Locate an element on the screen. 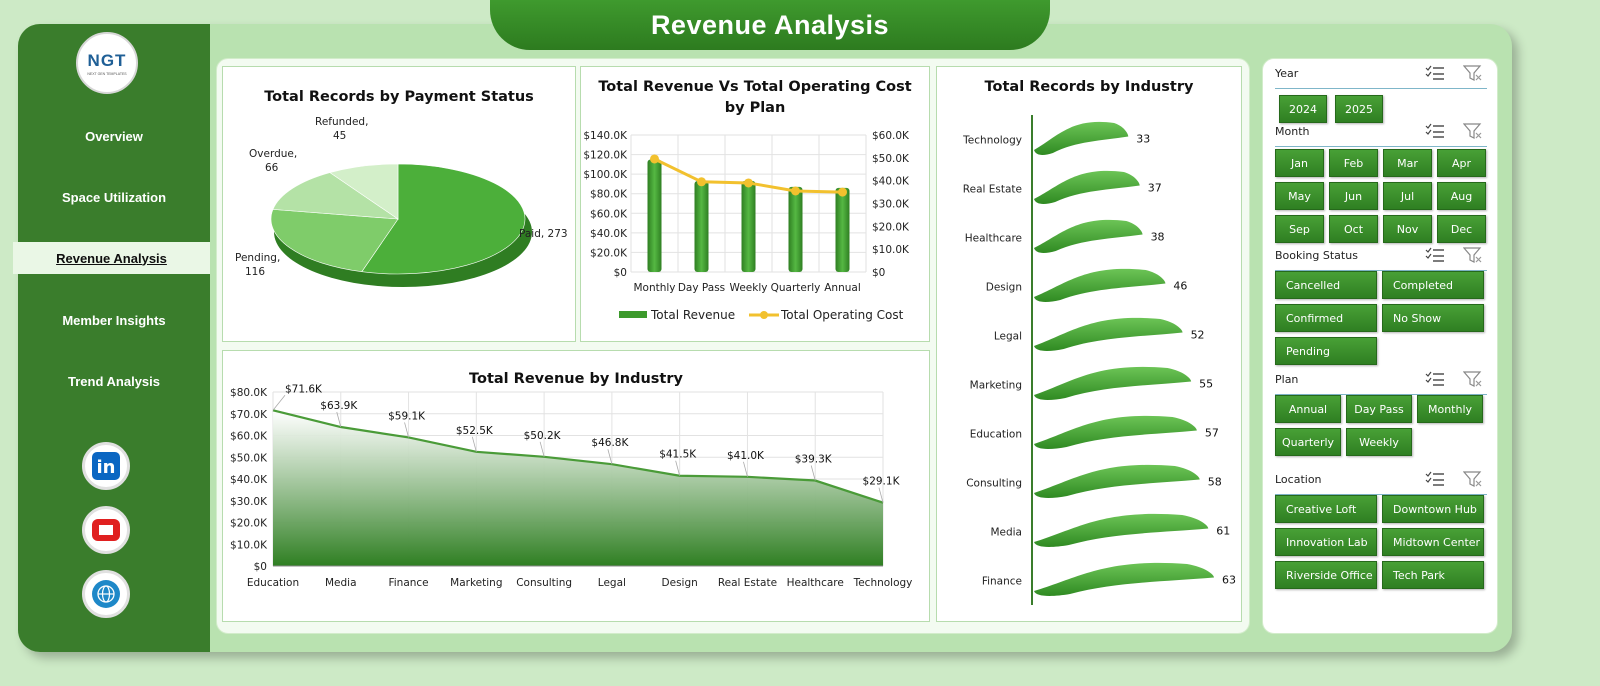 The width and height of the screenshot is (1600, 686). slicer-month-oct: Oct is located at coordinates (1353, 229).